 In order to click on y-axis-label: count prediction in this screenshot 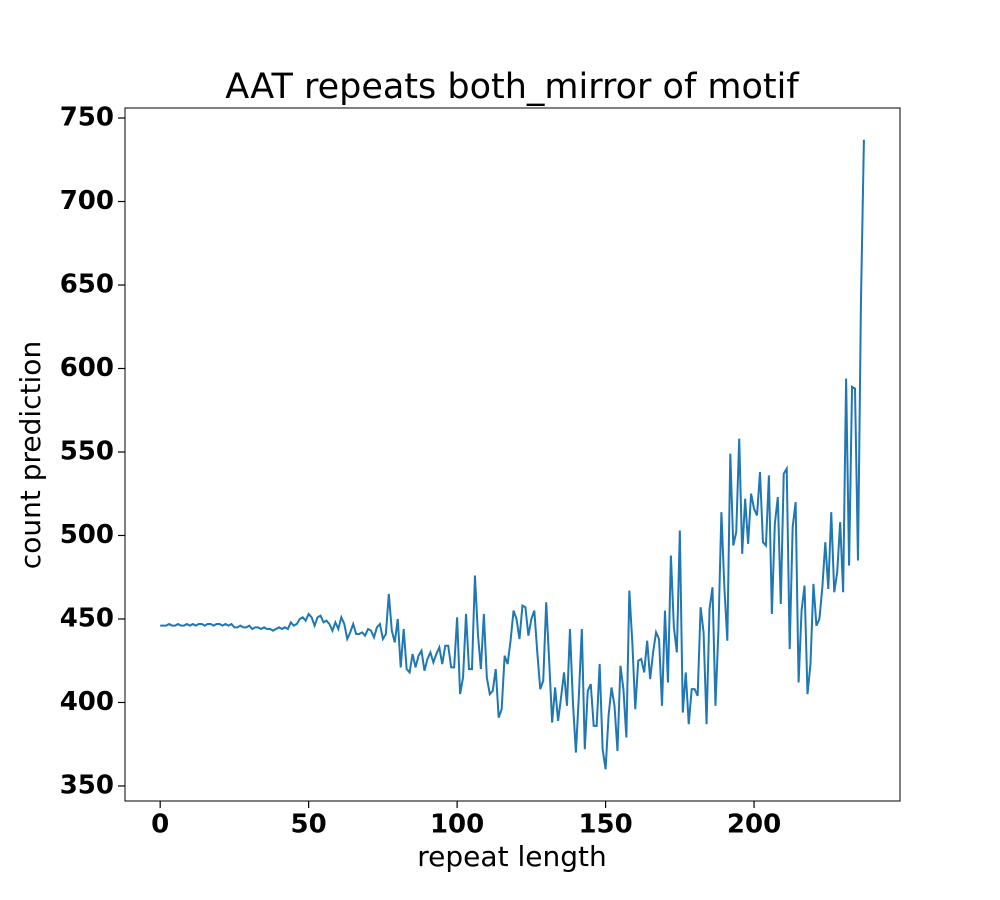, I will do `click(30, 455)`.